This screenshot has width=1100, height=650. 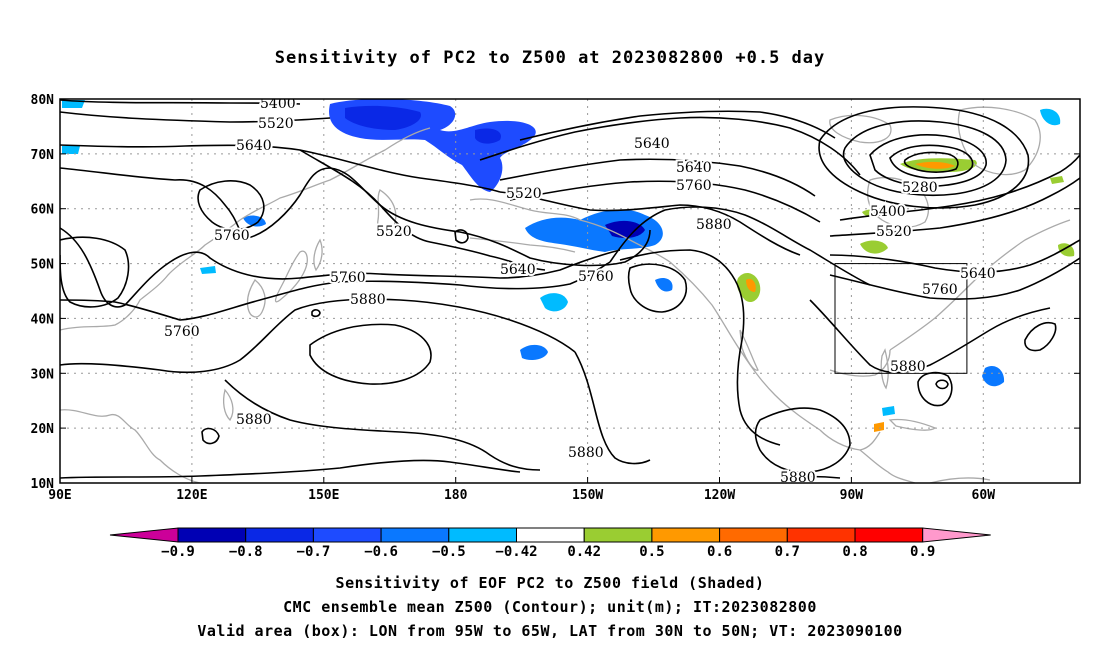 I want to click on contour-low-ring5, so click(x=931, y=162).